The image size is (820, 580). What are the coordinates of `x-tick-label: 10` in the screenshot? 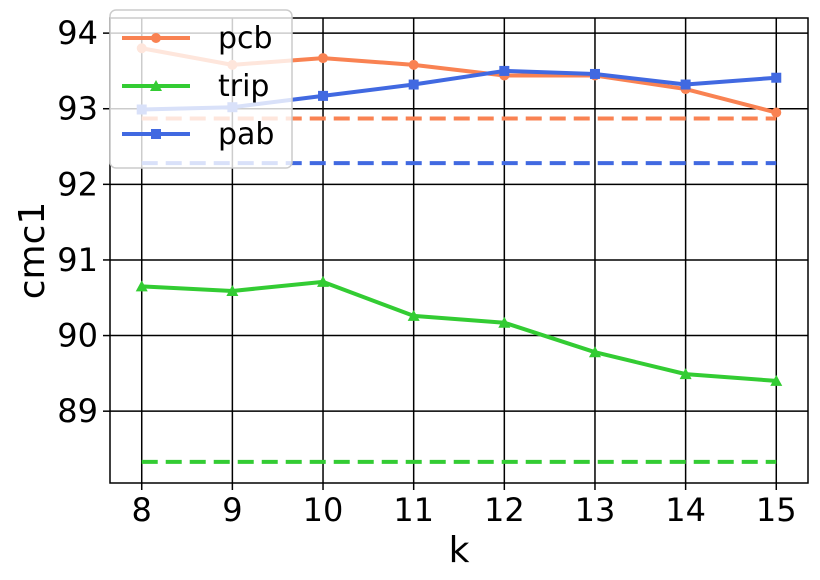 It's located at (323, 510).